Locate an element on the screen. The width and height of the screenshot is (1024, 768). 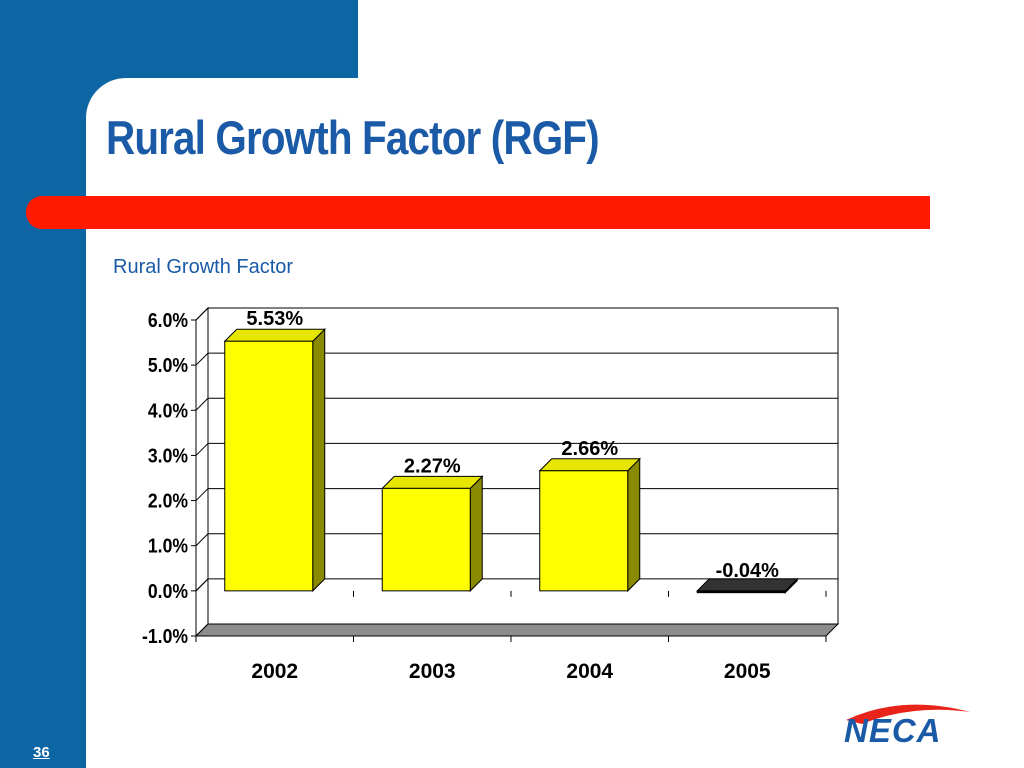
y-tick-label: 2.0% is located at coordinates (168, 501).